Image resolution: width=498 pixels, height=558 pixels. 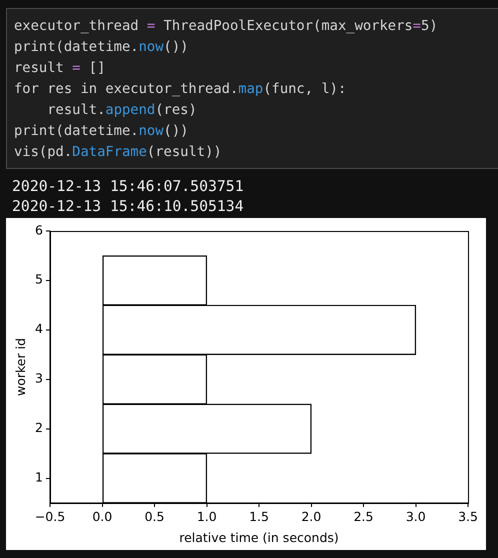 I want to click on y-tick-label: 6, so click(x=39, y=230).